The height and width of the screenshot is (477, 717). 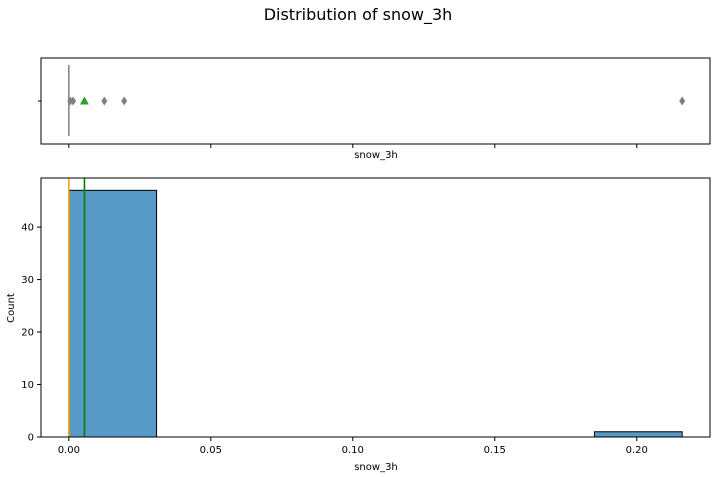 What do you see at coordinates (211, 450) in the screenshot?
I see `x-tick-label: 0.05` at bounding box center [211, 450].